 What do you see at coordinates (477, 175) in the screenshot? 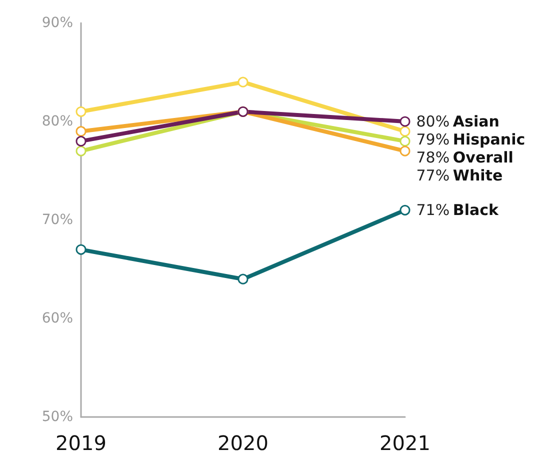
I see `text: White` at bounding box center [477, 175].